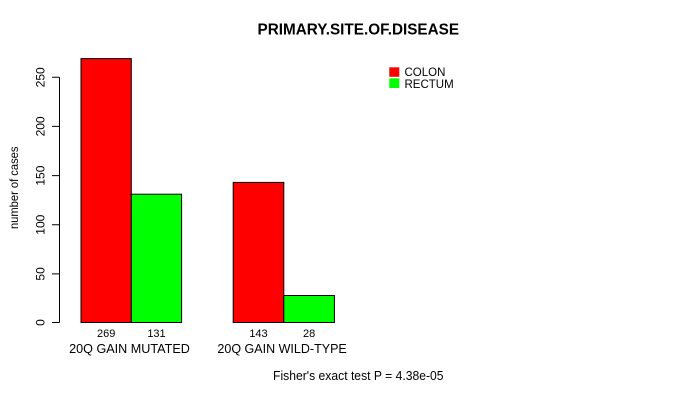  What do you see at coordinates (41, 77) in the screenshot?
I see `svg-text: 250` at bounding box center [41, 77].